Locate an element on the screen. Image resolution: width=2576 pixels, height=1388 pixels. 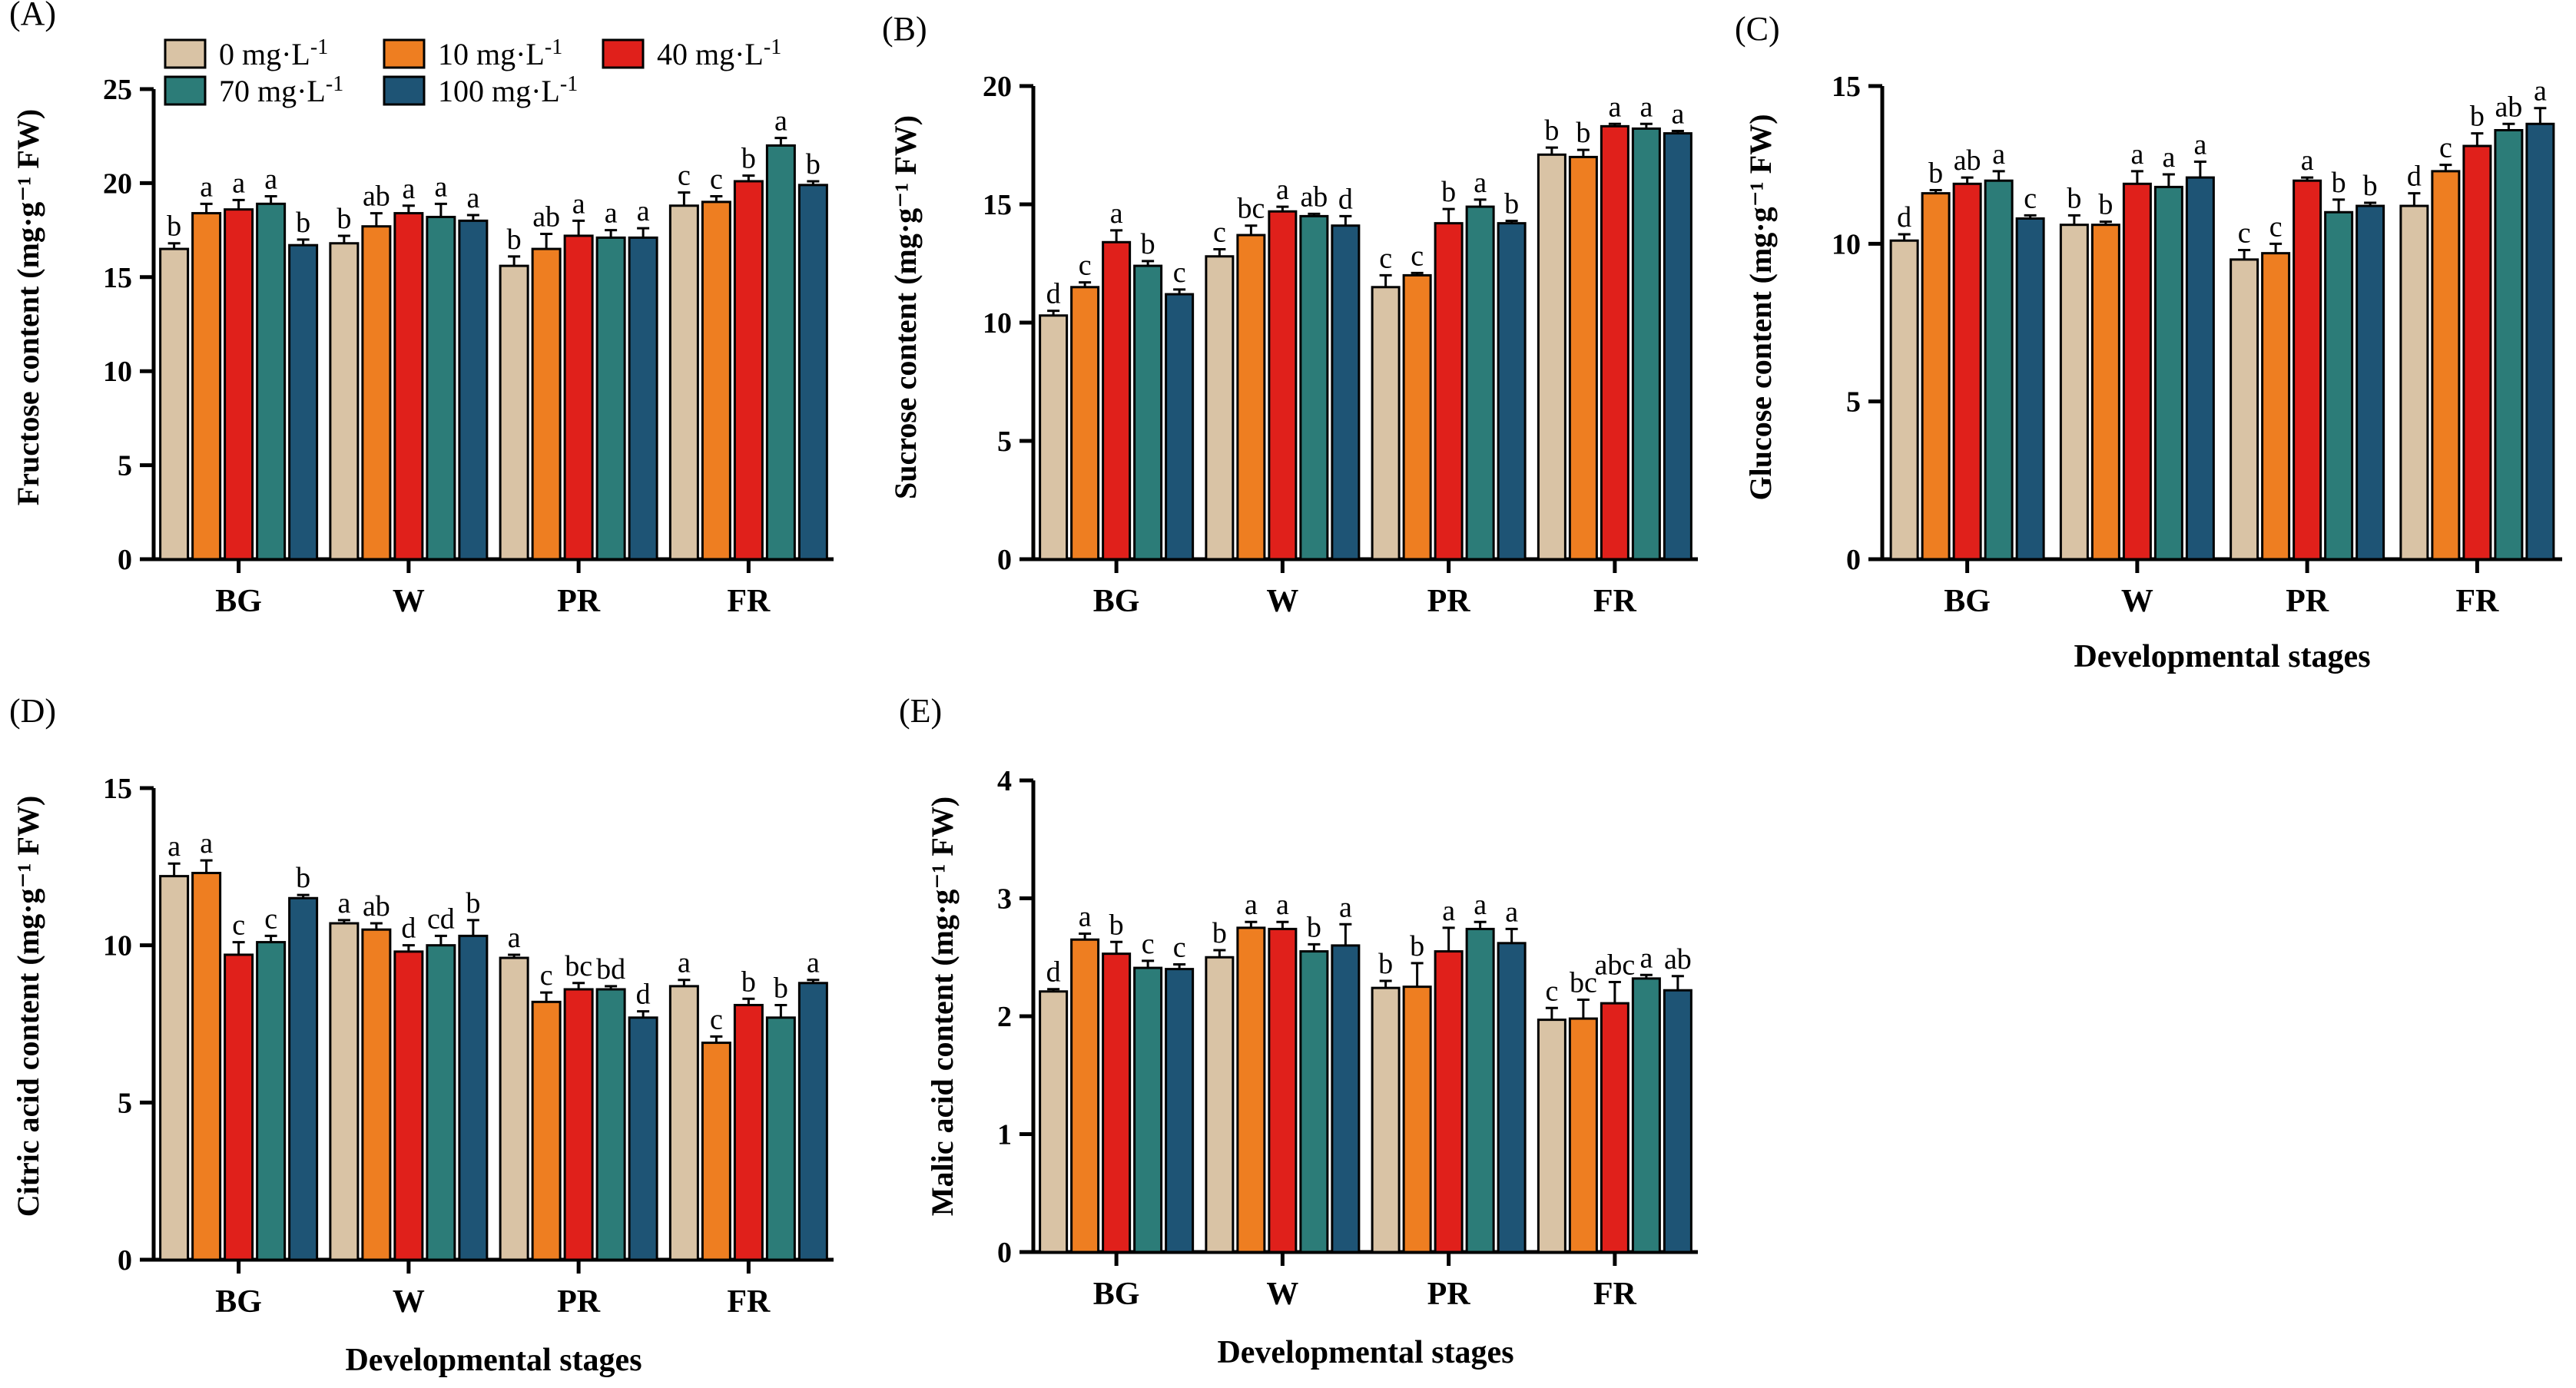
legend-label: 40 mg·L-1 is located at coordinates (719, 53).